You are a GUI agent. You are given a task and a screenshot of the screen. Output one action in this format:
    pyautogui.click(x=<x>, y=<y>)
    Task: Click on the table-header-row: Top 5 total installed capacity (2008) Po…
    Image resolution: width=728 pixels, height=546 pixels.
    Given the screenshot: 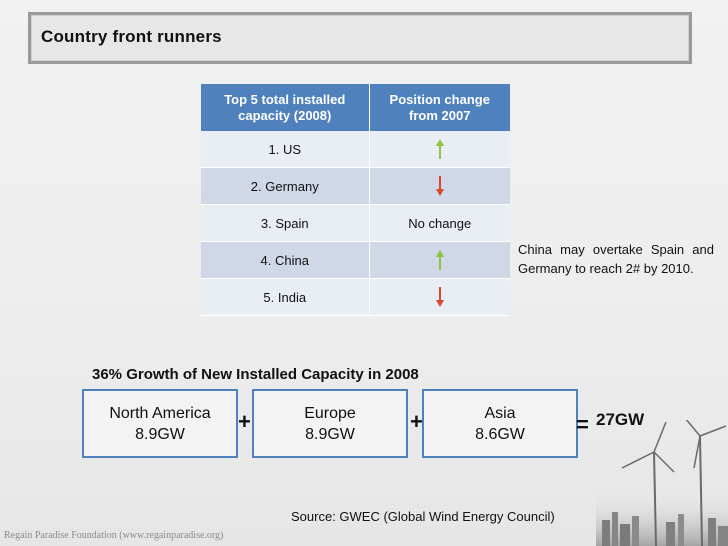 What is the action you would take?
    pyautogui.click(x=355, y=107)
    